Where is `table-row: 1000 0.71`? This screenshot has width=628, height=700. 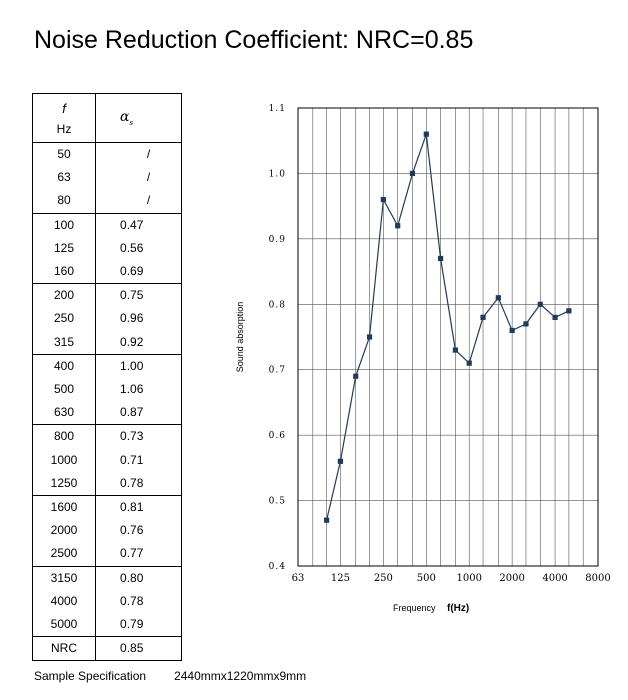 table-row: 1000 0.71 is located at coordinates (106, 460).